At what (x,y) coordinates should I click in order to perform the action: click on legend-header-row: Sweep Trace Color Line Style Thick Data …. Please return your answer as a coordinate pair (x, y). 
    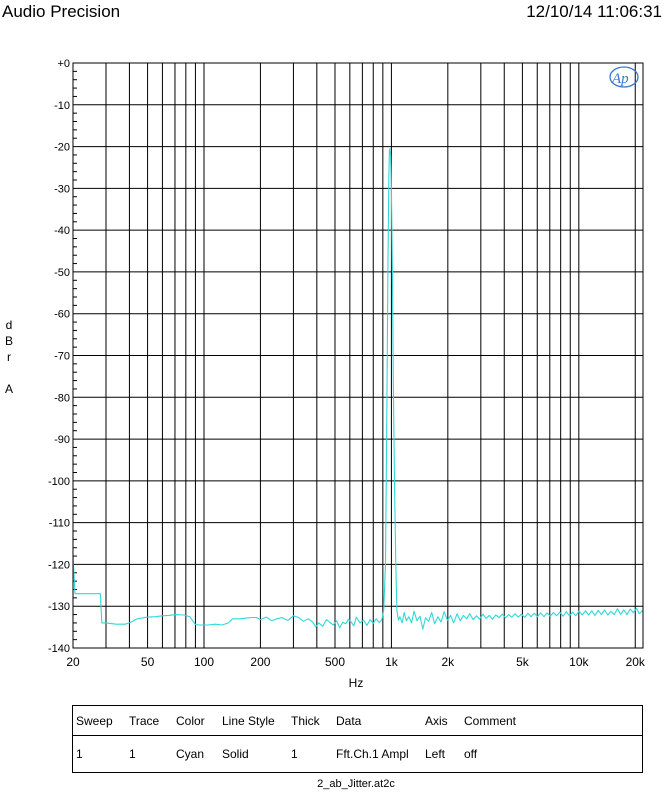
    Looking at the image, I should click on (357, 721).